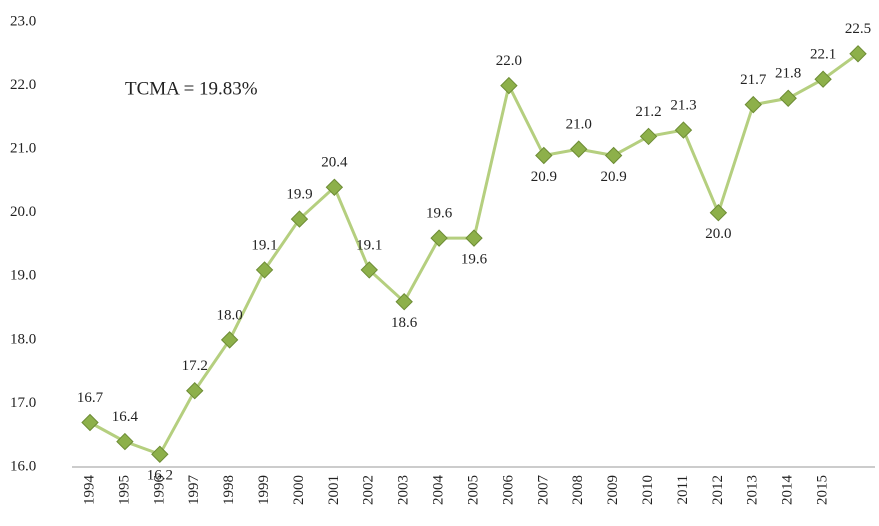 The height and width of the screenshot is (526, 879). What do you see at coordinates (788, 490) in the screenshot?
I see `x-tick-label: 2014` at bounding box center [788, 490].